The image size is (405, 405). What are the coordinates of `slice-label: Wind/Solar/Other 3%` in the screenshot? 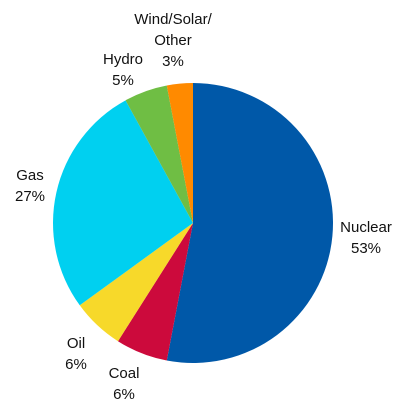 It's located at (173, 40).